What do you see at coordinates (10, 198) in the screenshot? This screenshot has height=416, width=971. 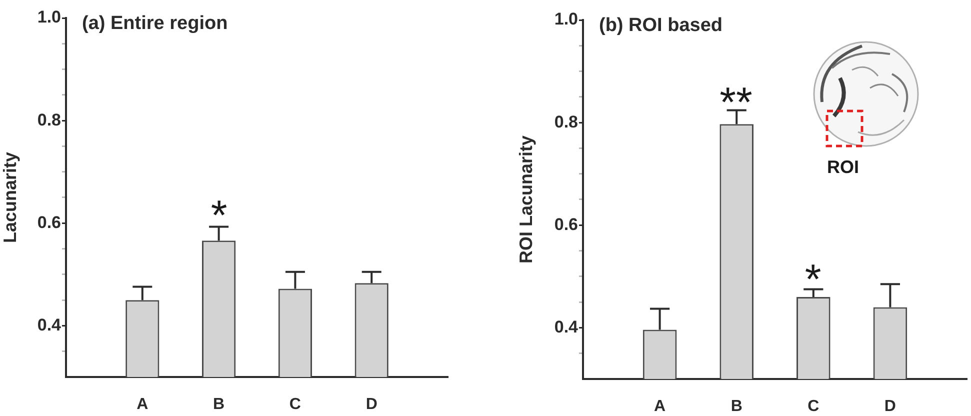 I see `y-axis-title: Lacunarity` at bounding box center [10, 198].